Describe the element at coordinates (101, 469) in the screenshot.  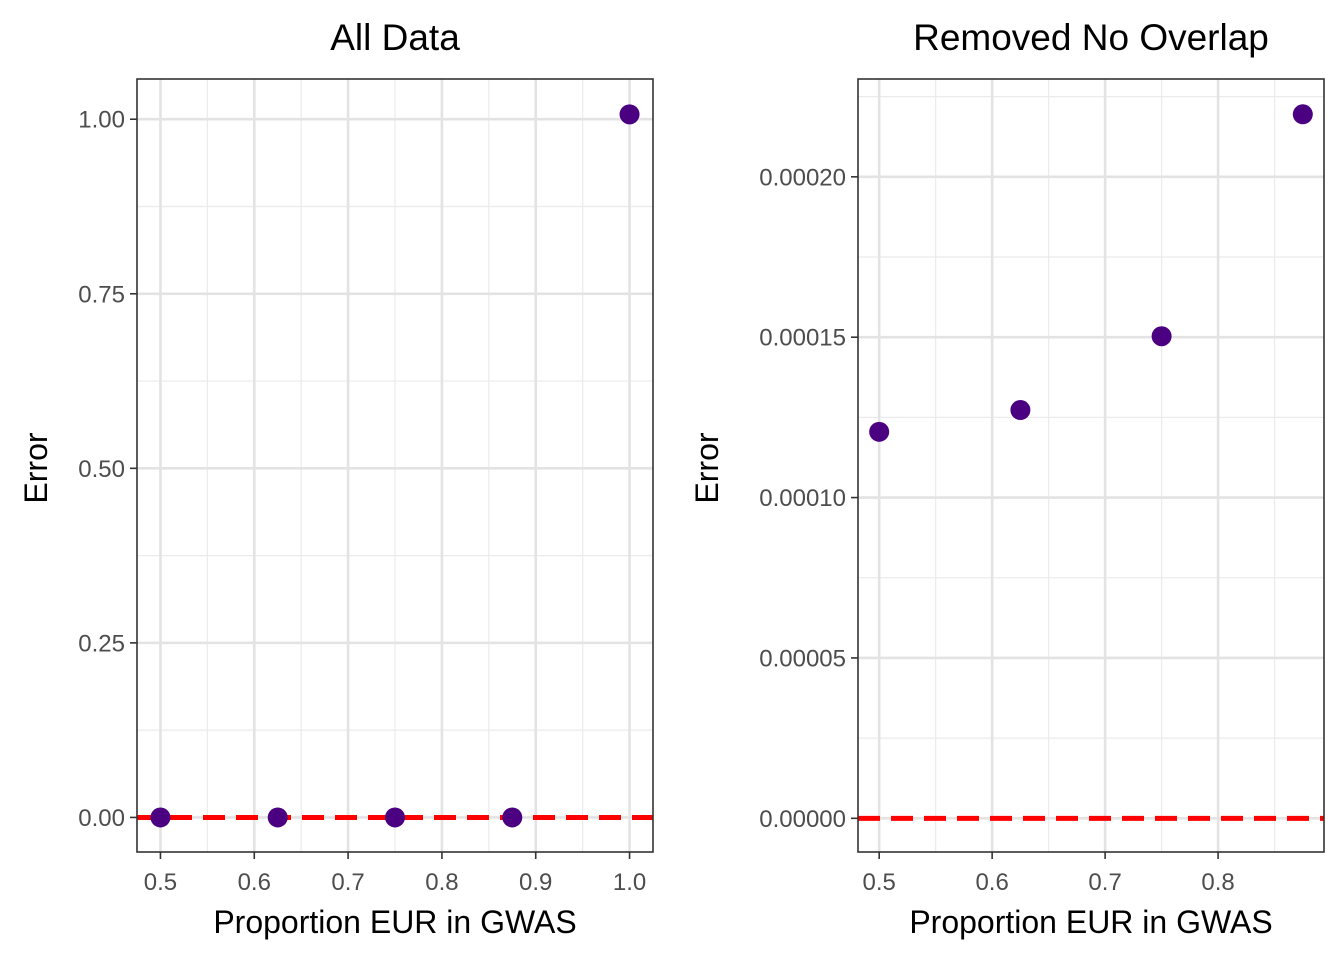
I see `y-tick-label: 0.50` at that location.